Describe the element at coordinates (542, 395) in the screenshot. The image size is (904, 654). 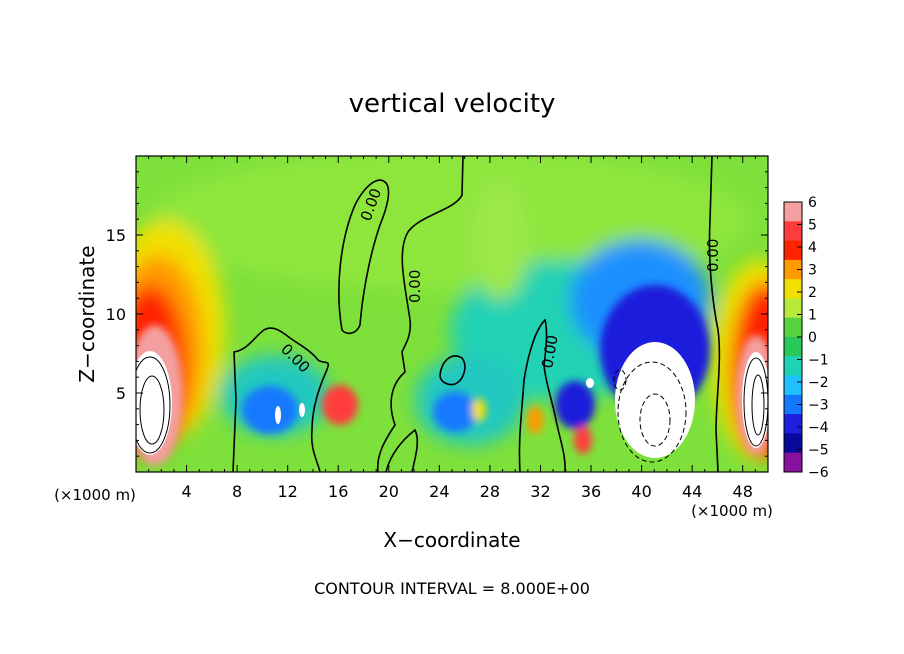
I see `zero-contour-right-center` at that location.